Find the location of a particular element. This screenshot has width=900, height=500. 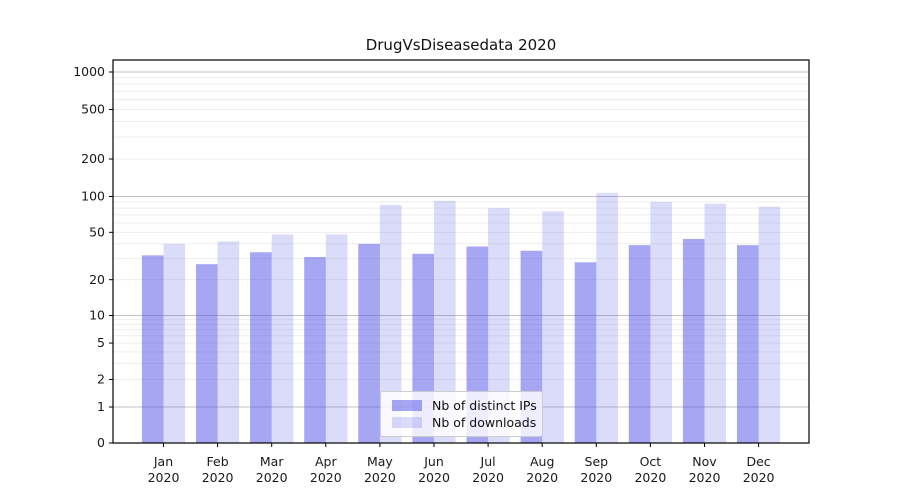

y-tick-label: 0 is located at coordinates (101, 442).